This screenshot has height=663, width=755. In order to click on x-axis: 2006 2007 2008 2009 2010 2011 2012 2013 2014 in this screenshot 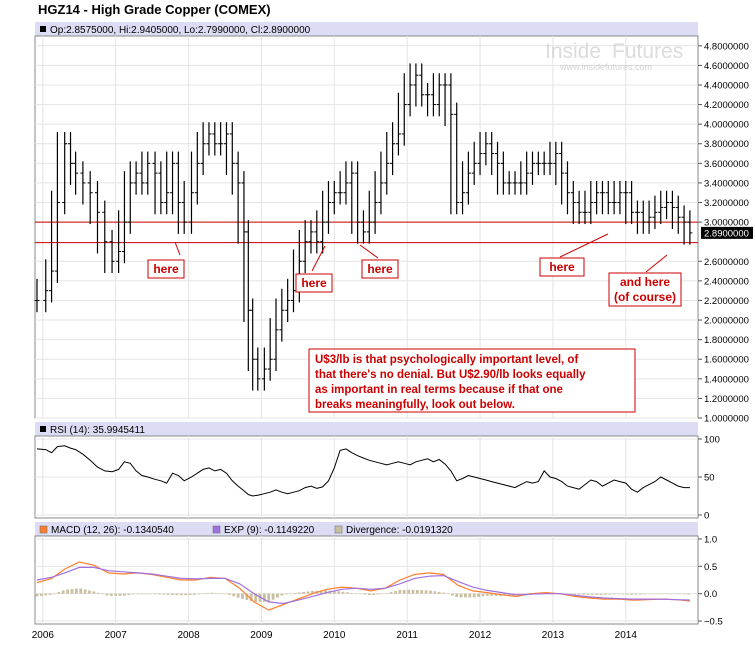, I will do `click(335, 635)`.